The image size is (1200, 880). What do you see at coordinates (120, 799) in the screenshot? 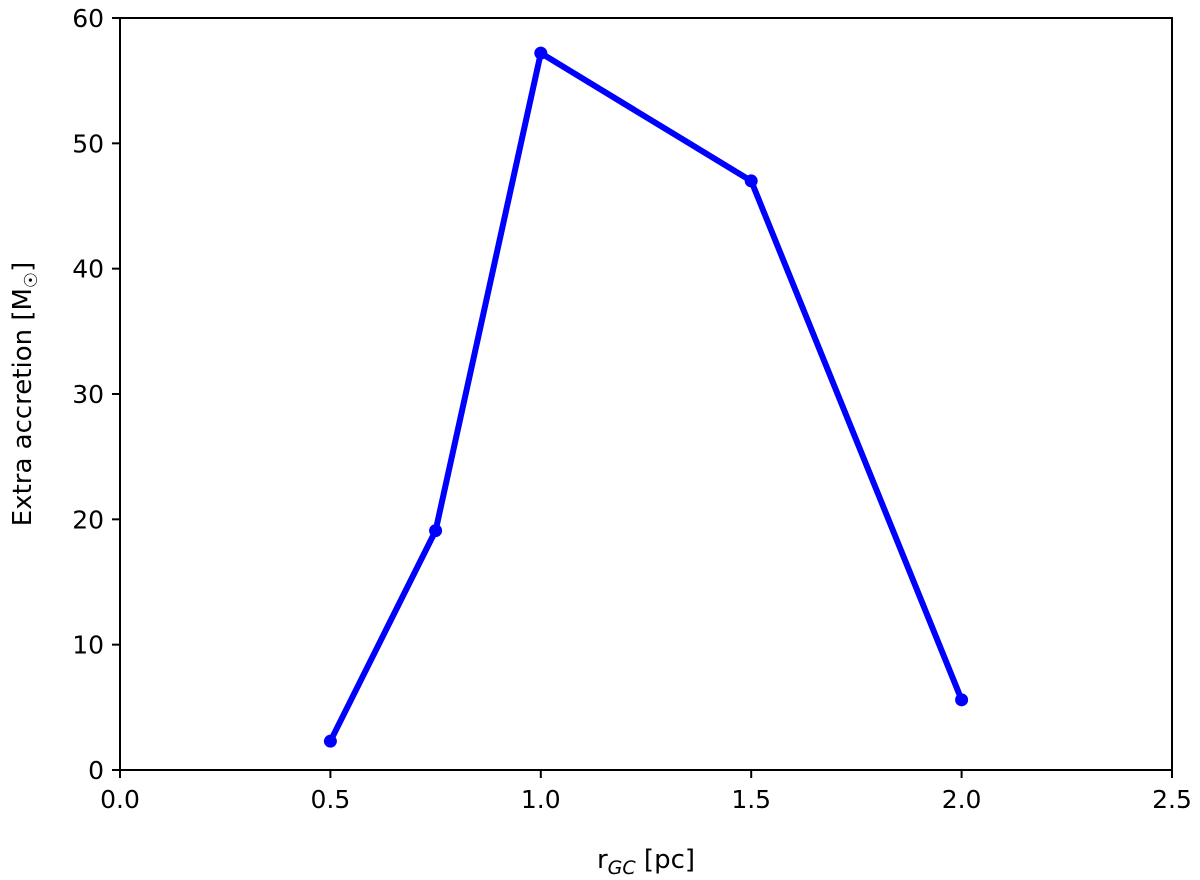
I see `x-tick-label: 0.0` at bounding box center [120, 799].